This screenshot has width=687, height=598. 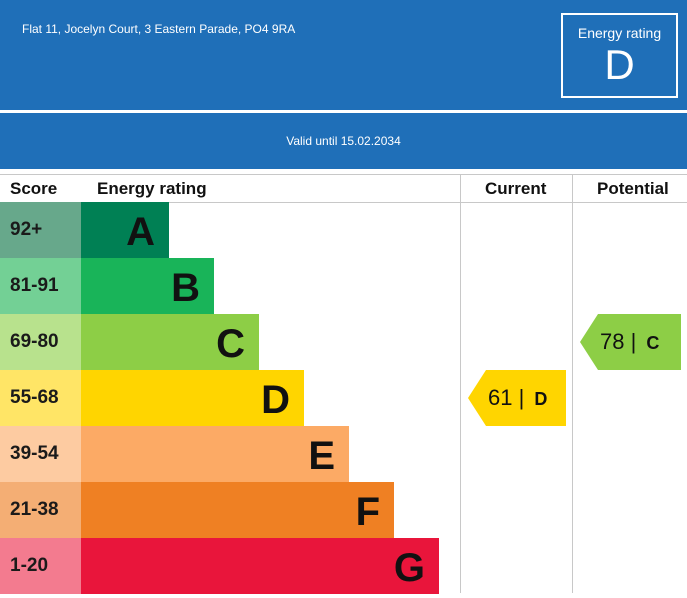 I want to click on score-range-f: 21-38, so click(x=40, y=510).